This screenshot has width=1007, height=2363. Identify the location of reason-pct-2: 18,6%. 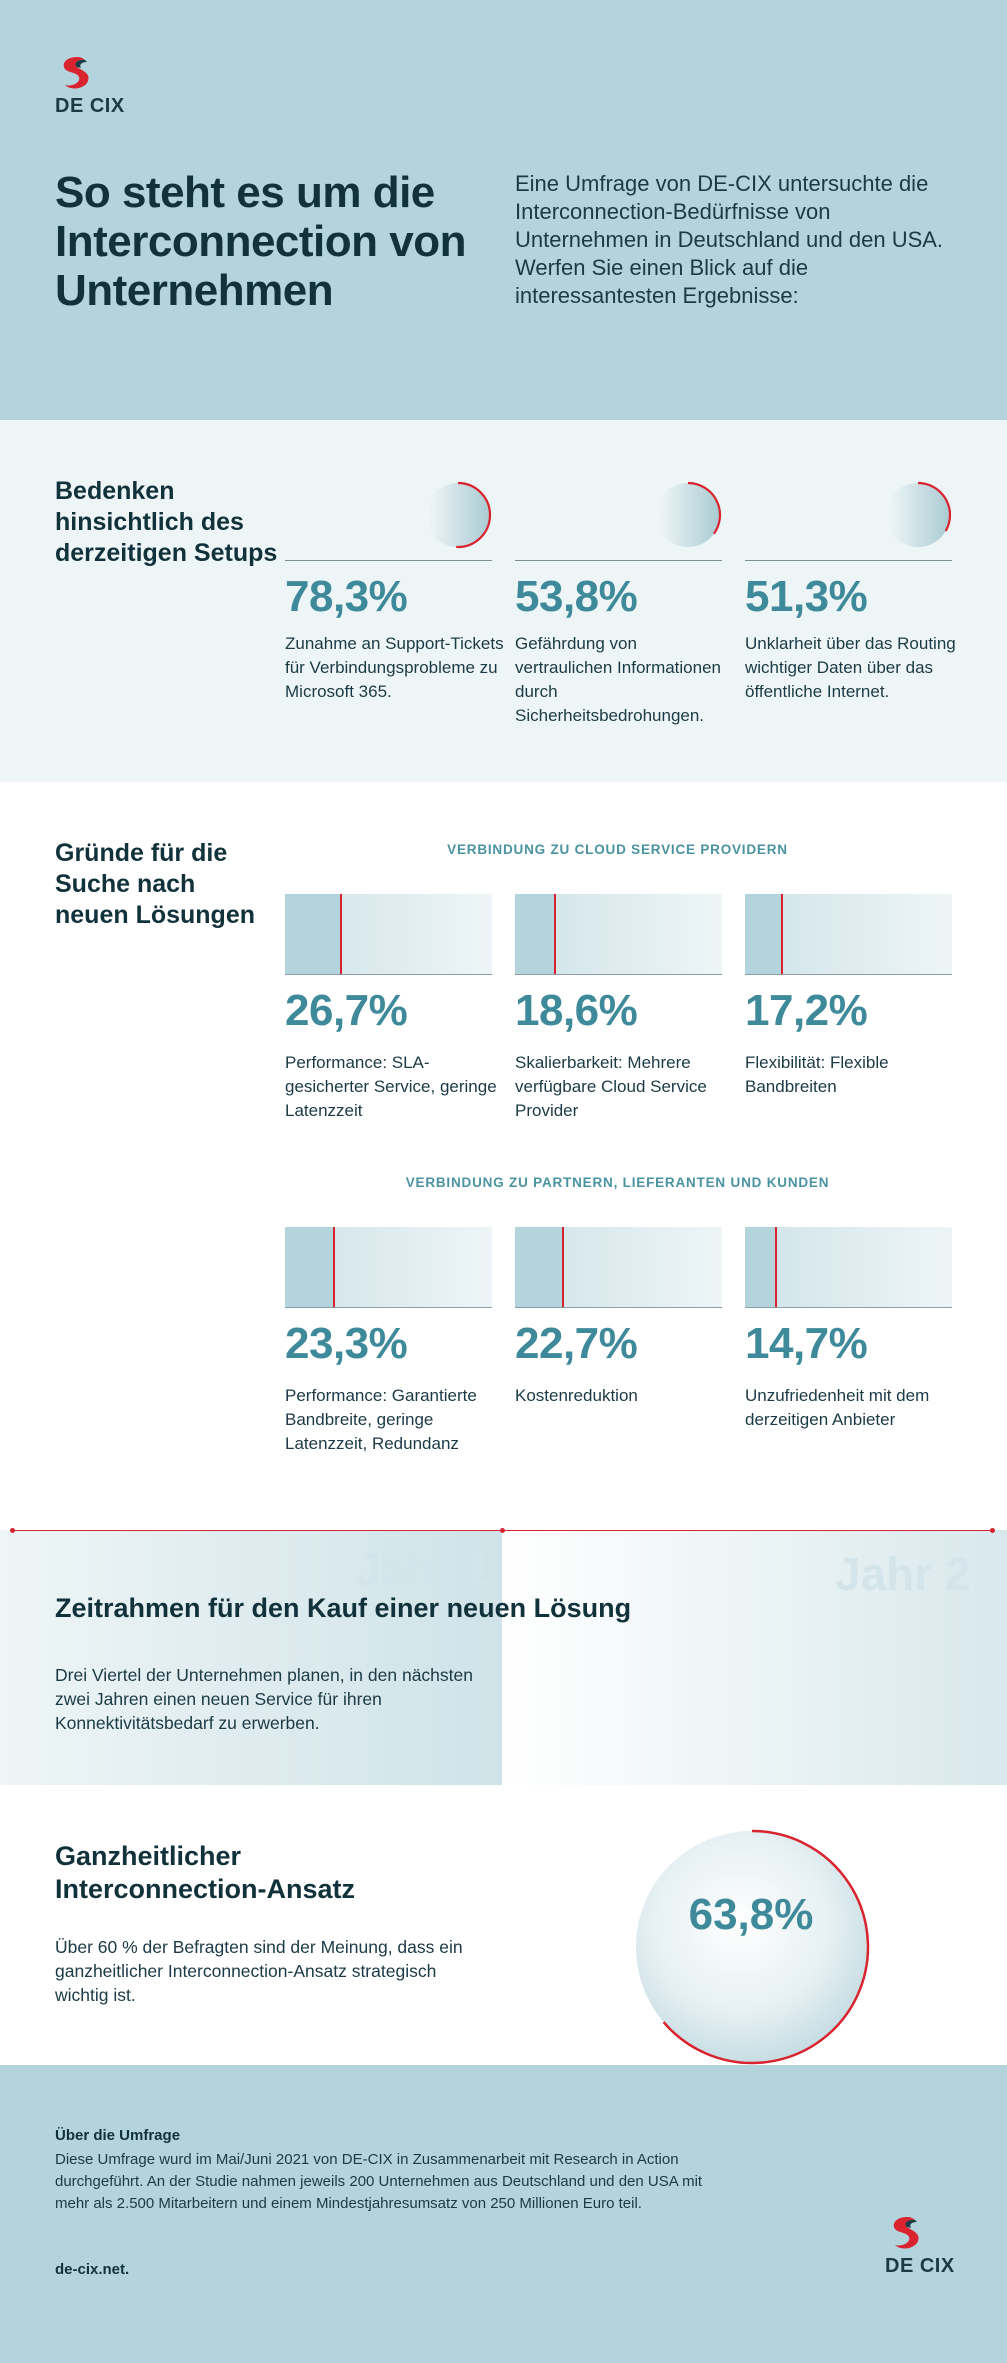
(576, 1010).